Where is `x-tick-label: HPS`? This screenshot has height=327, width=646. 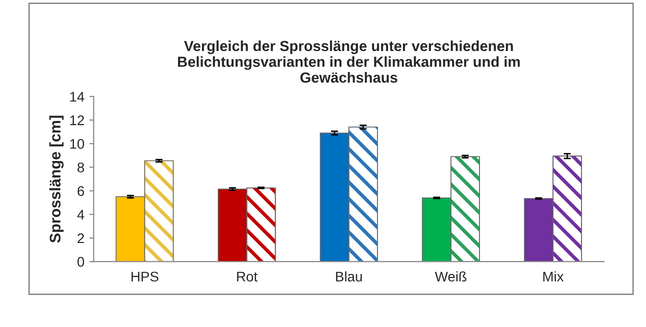 x-tick-label: HPS is located at coordinates (145, 277).